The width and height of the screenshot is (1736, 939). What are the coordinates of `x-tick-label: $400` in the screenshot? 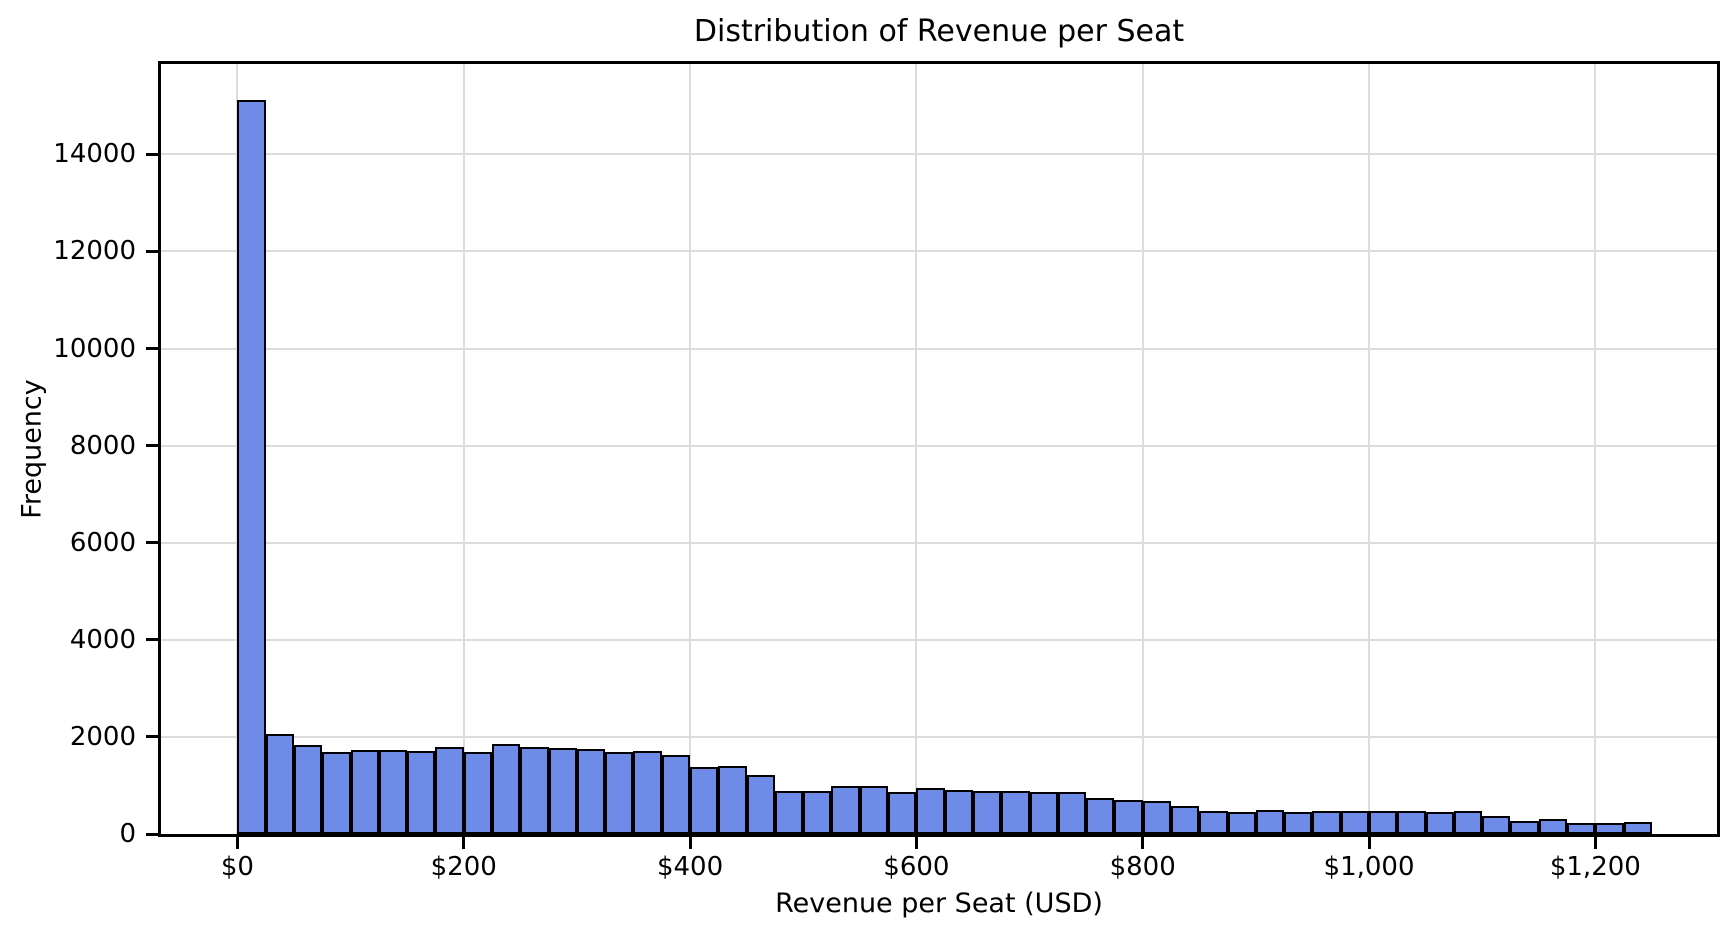 It's located at (690, 867).